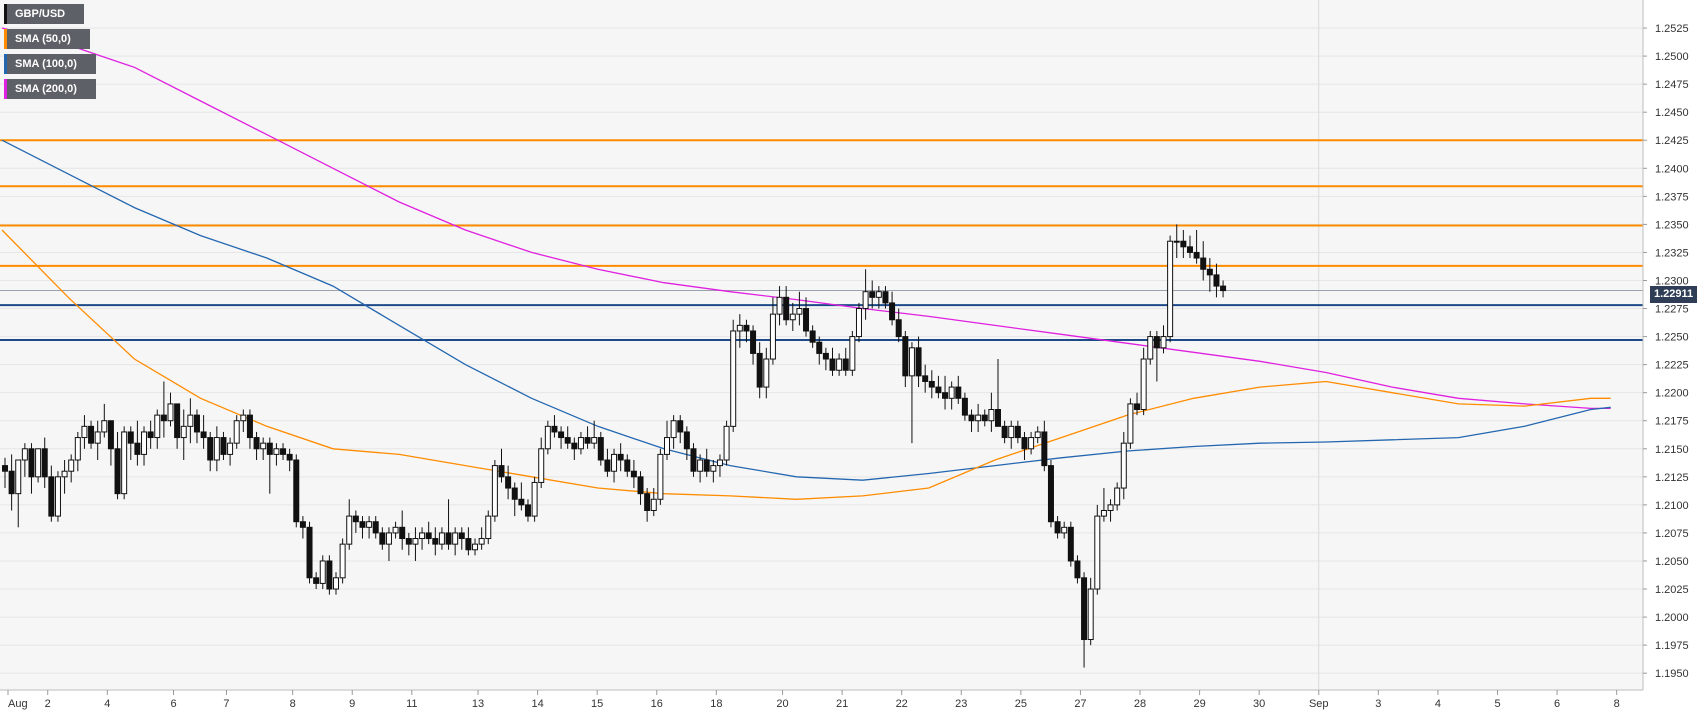  What do you see at coordinates (1672, 674) in the screenshot?
I see `y-tick-label: 1.1950` at bounding box center [1672, 674].